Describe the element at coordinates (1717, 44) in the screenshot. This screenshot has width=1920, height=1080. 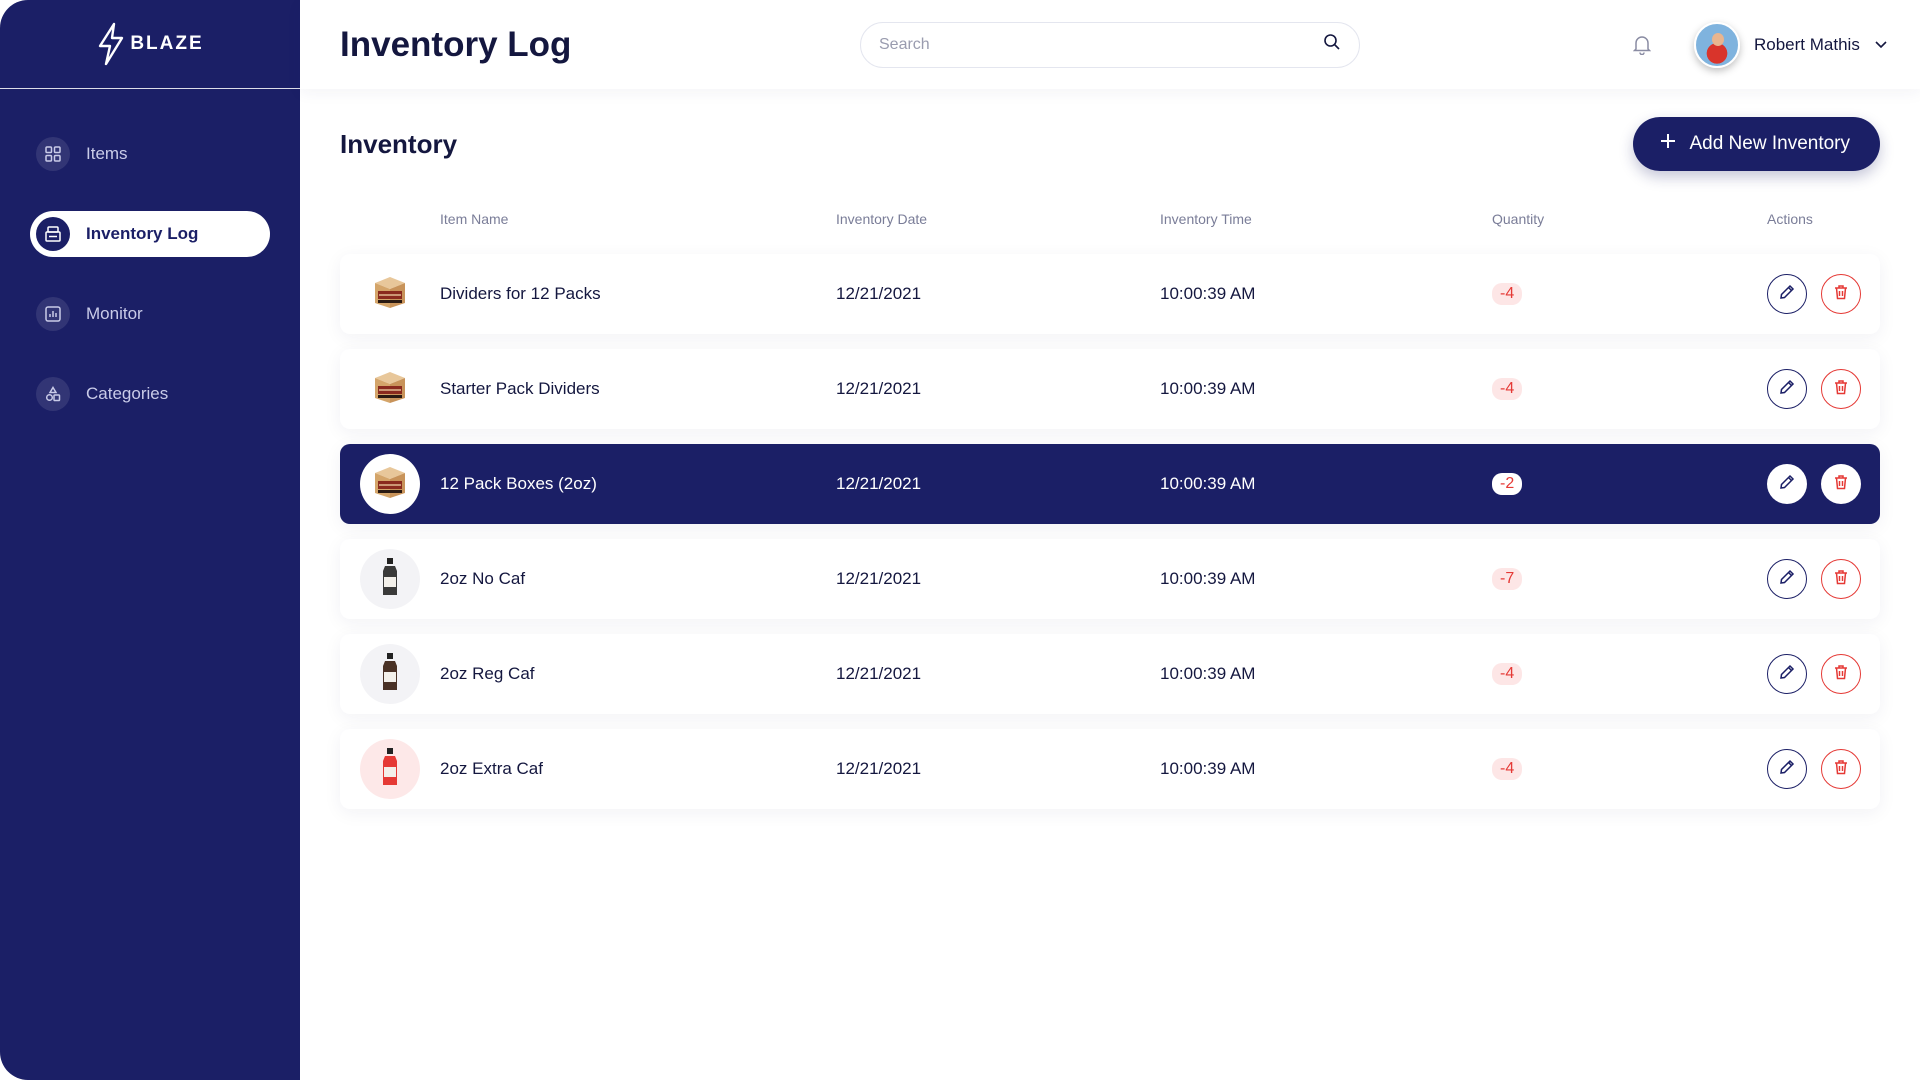
I see `avatar` at that location.